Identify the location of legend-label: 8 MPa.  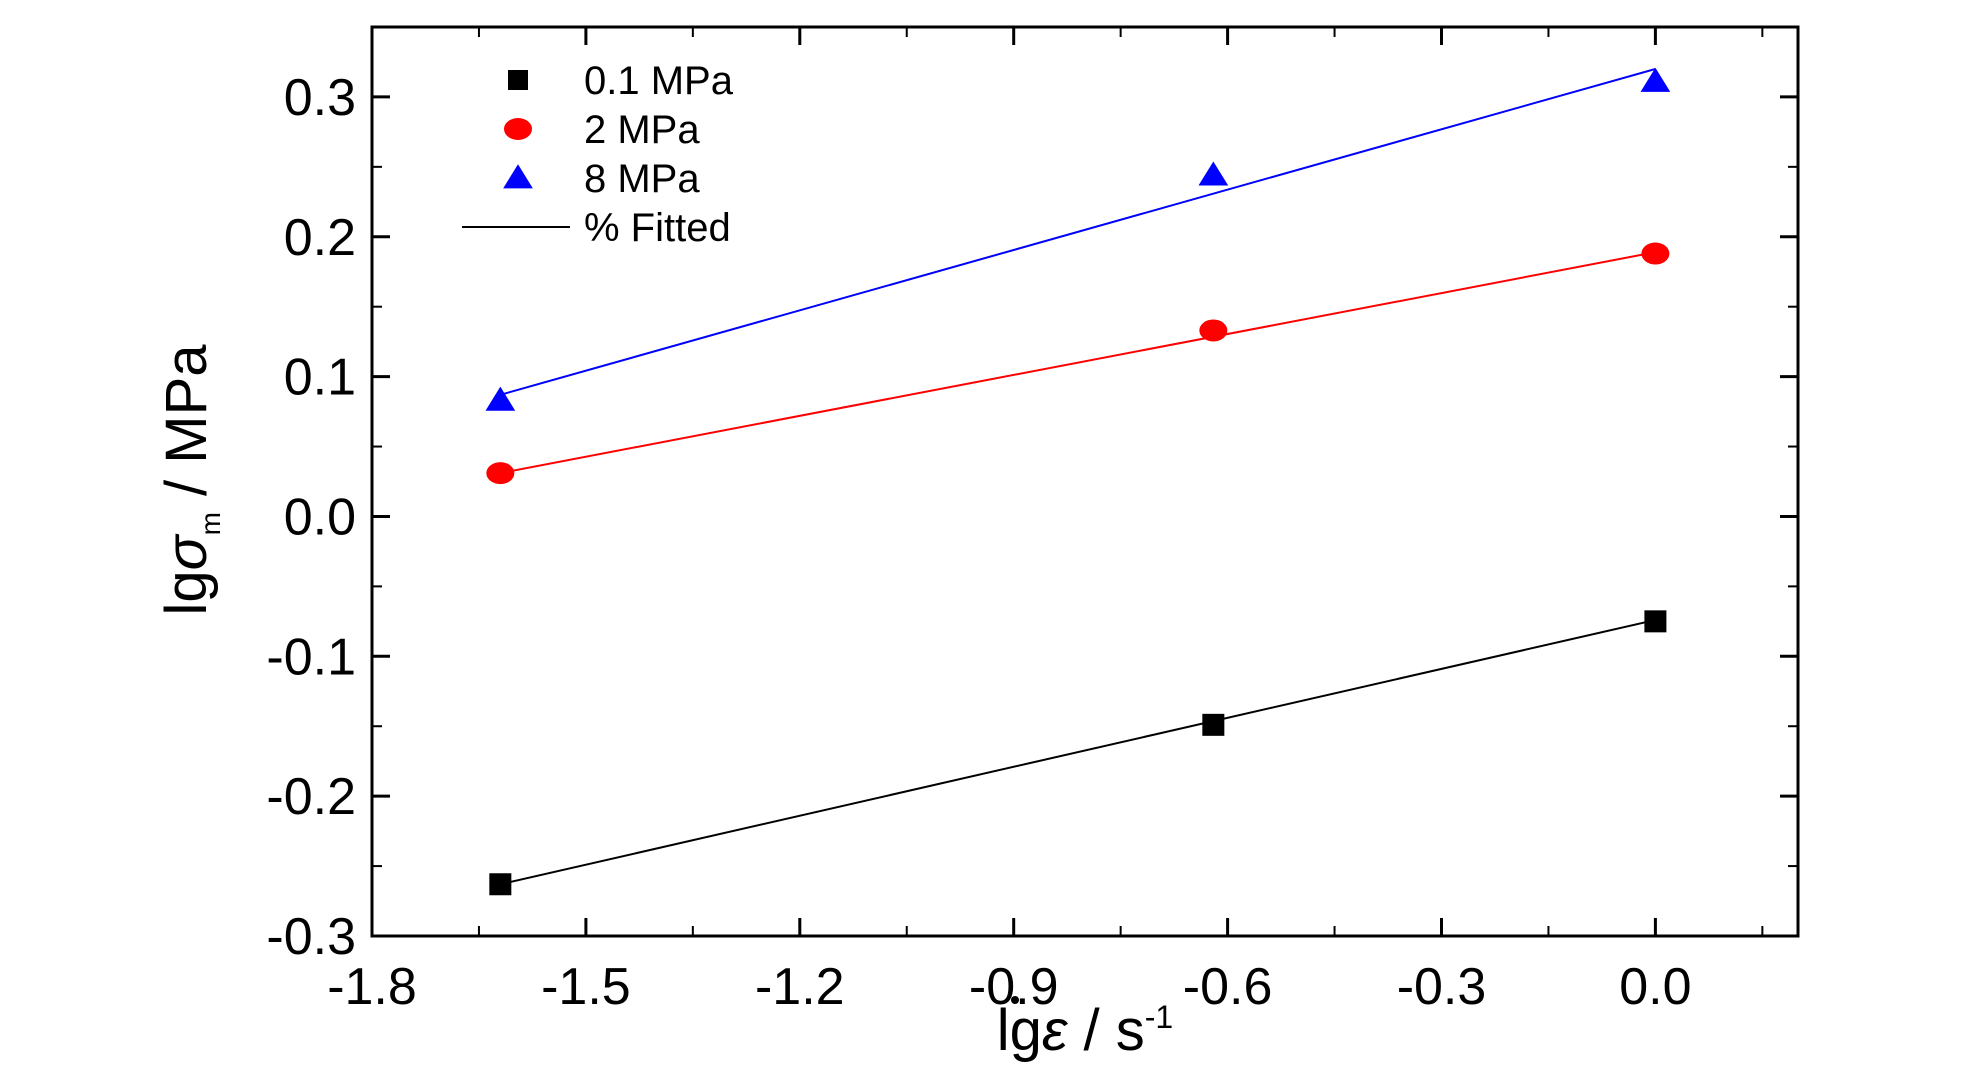
(642, 179).